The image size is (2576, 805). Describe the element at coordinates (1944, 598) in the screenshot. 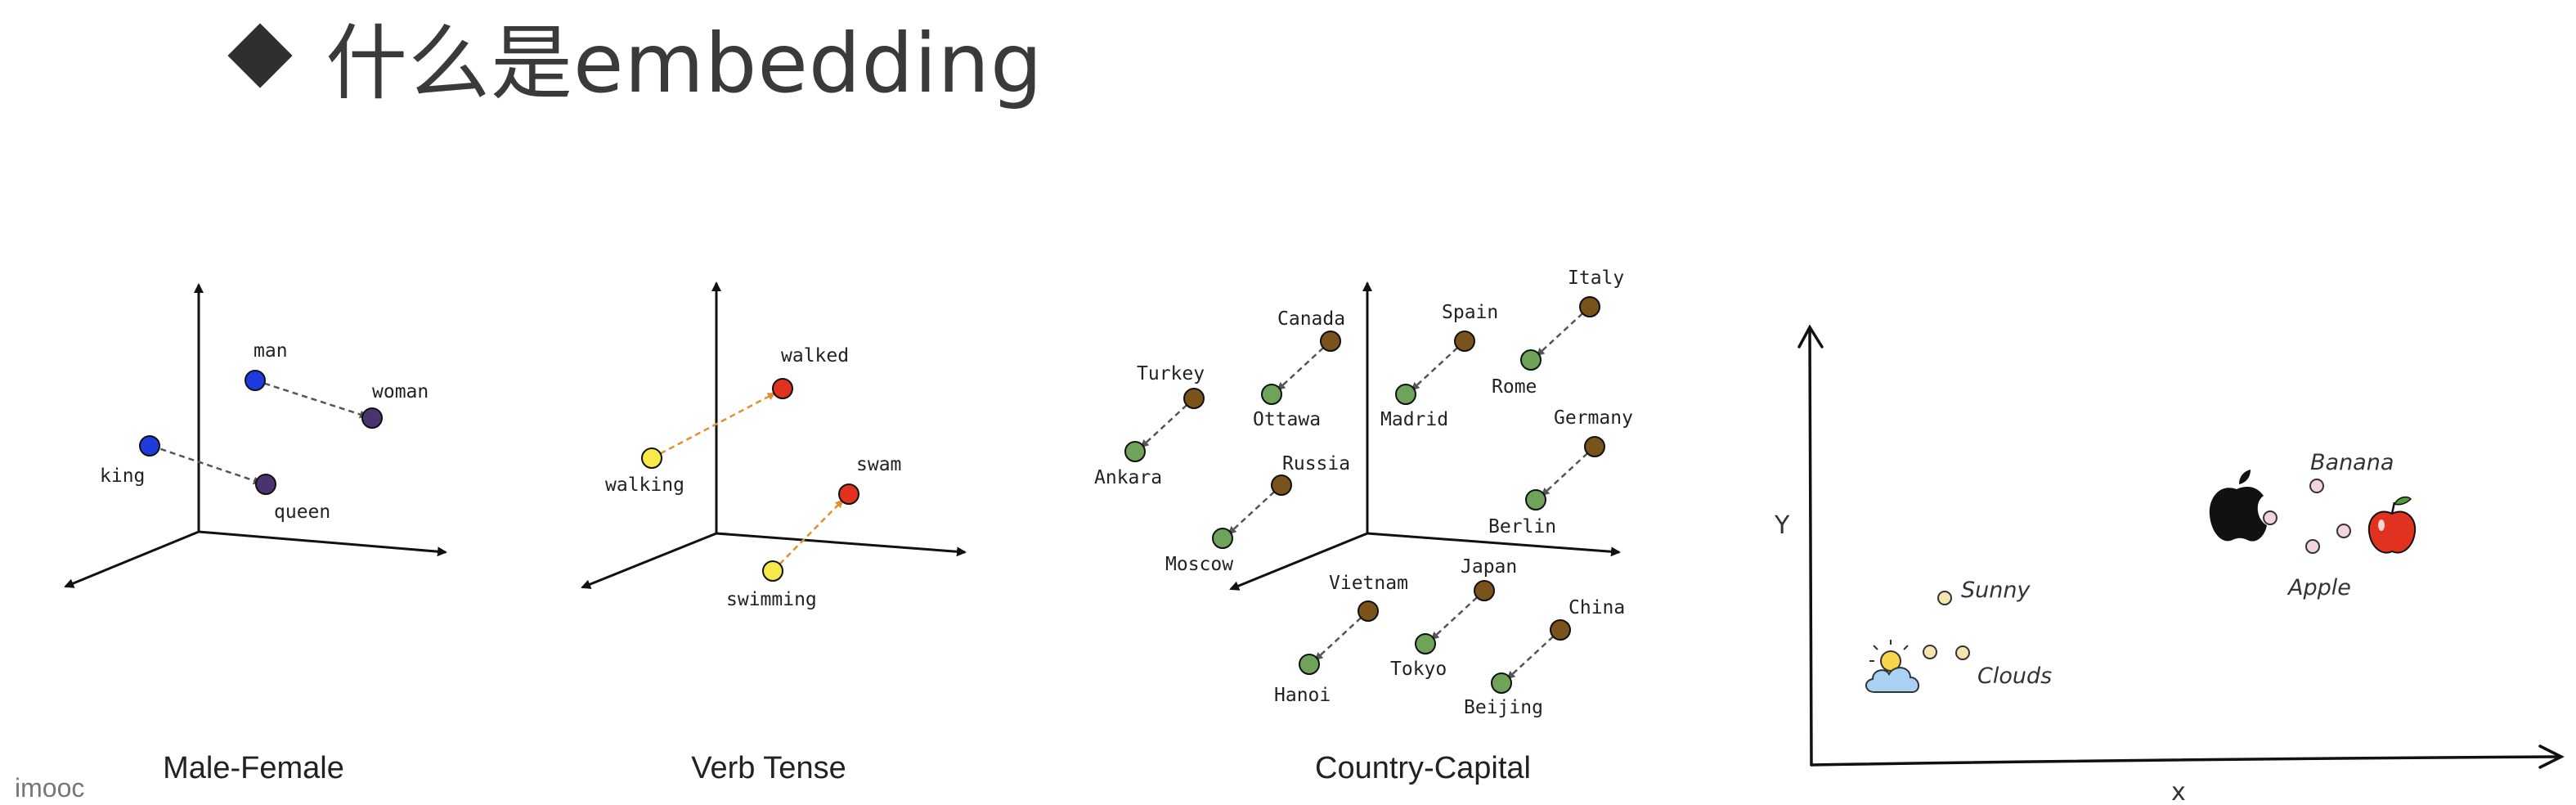

I see `point-sunny` at that location.